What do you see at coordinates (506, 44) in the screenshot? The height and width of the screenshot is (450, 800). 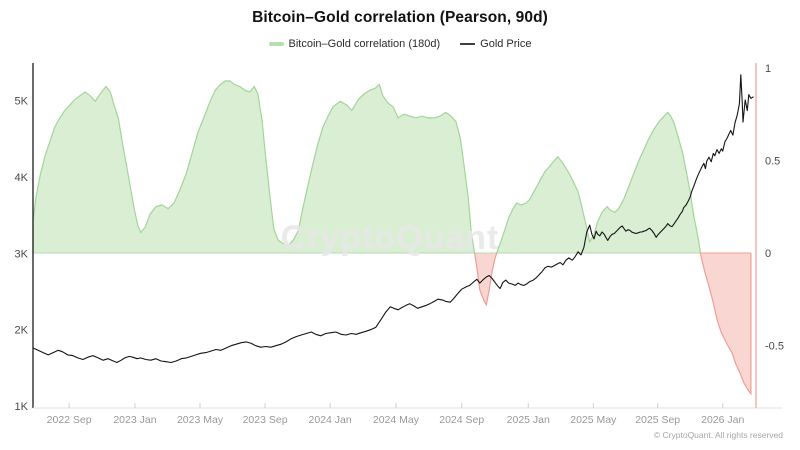 I see `gold-legend-label: Gold Price` at bounding box center [506, 44].